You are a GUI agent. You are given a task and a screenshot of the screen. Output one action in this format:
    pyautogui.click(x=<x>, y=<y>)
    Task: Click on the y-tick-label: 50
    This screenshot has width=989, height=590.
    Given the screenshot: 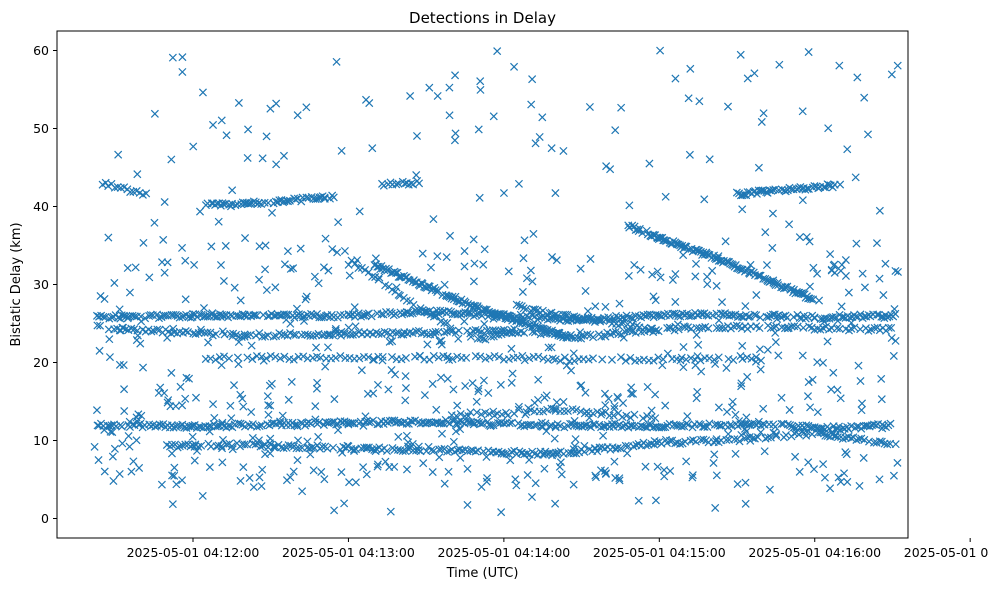 What is the action you would take?
    pyautogui.click(x=41, y=128)
    